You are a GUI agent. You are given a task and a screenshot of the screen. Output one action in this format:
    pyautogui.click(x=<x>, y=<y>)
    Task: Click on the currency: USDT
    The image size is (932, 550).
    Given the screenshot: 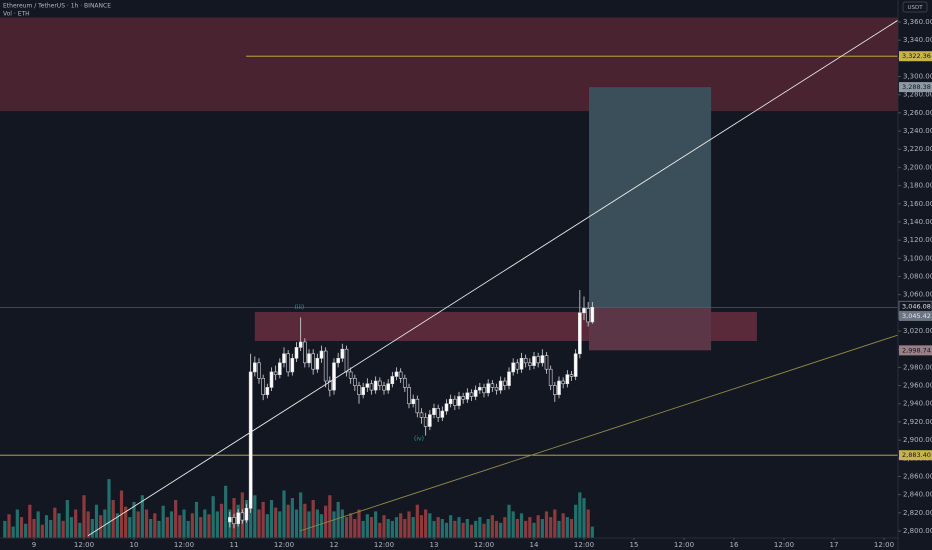 What is the action you would take?
    pyautogui.click(x=915, y=8)
    